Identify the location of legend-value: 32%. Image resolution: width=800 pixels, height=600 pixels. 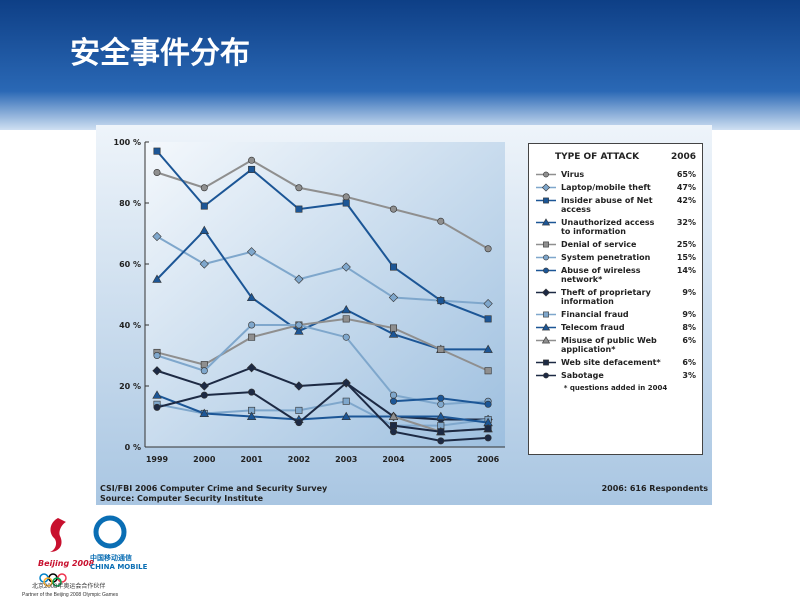
(686, 222).